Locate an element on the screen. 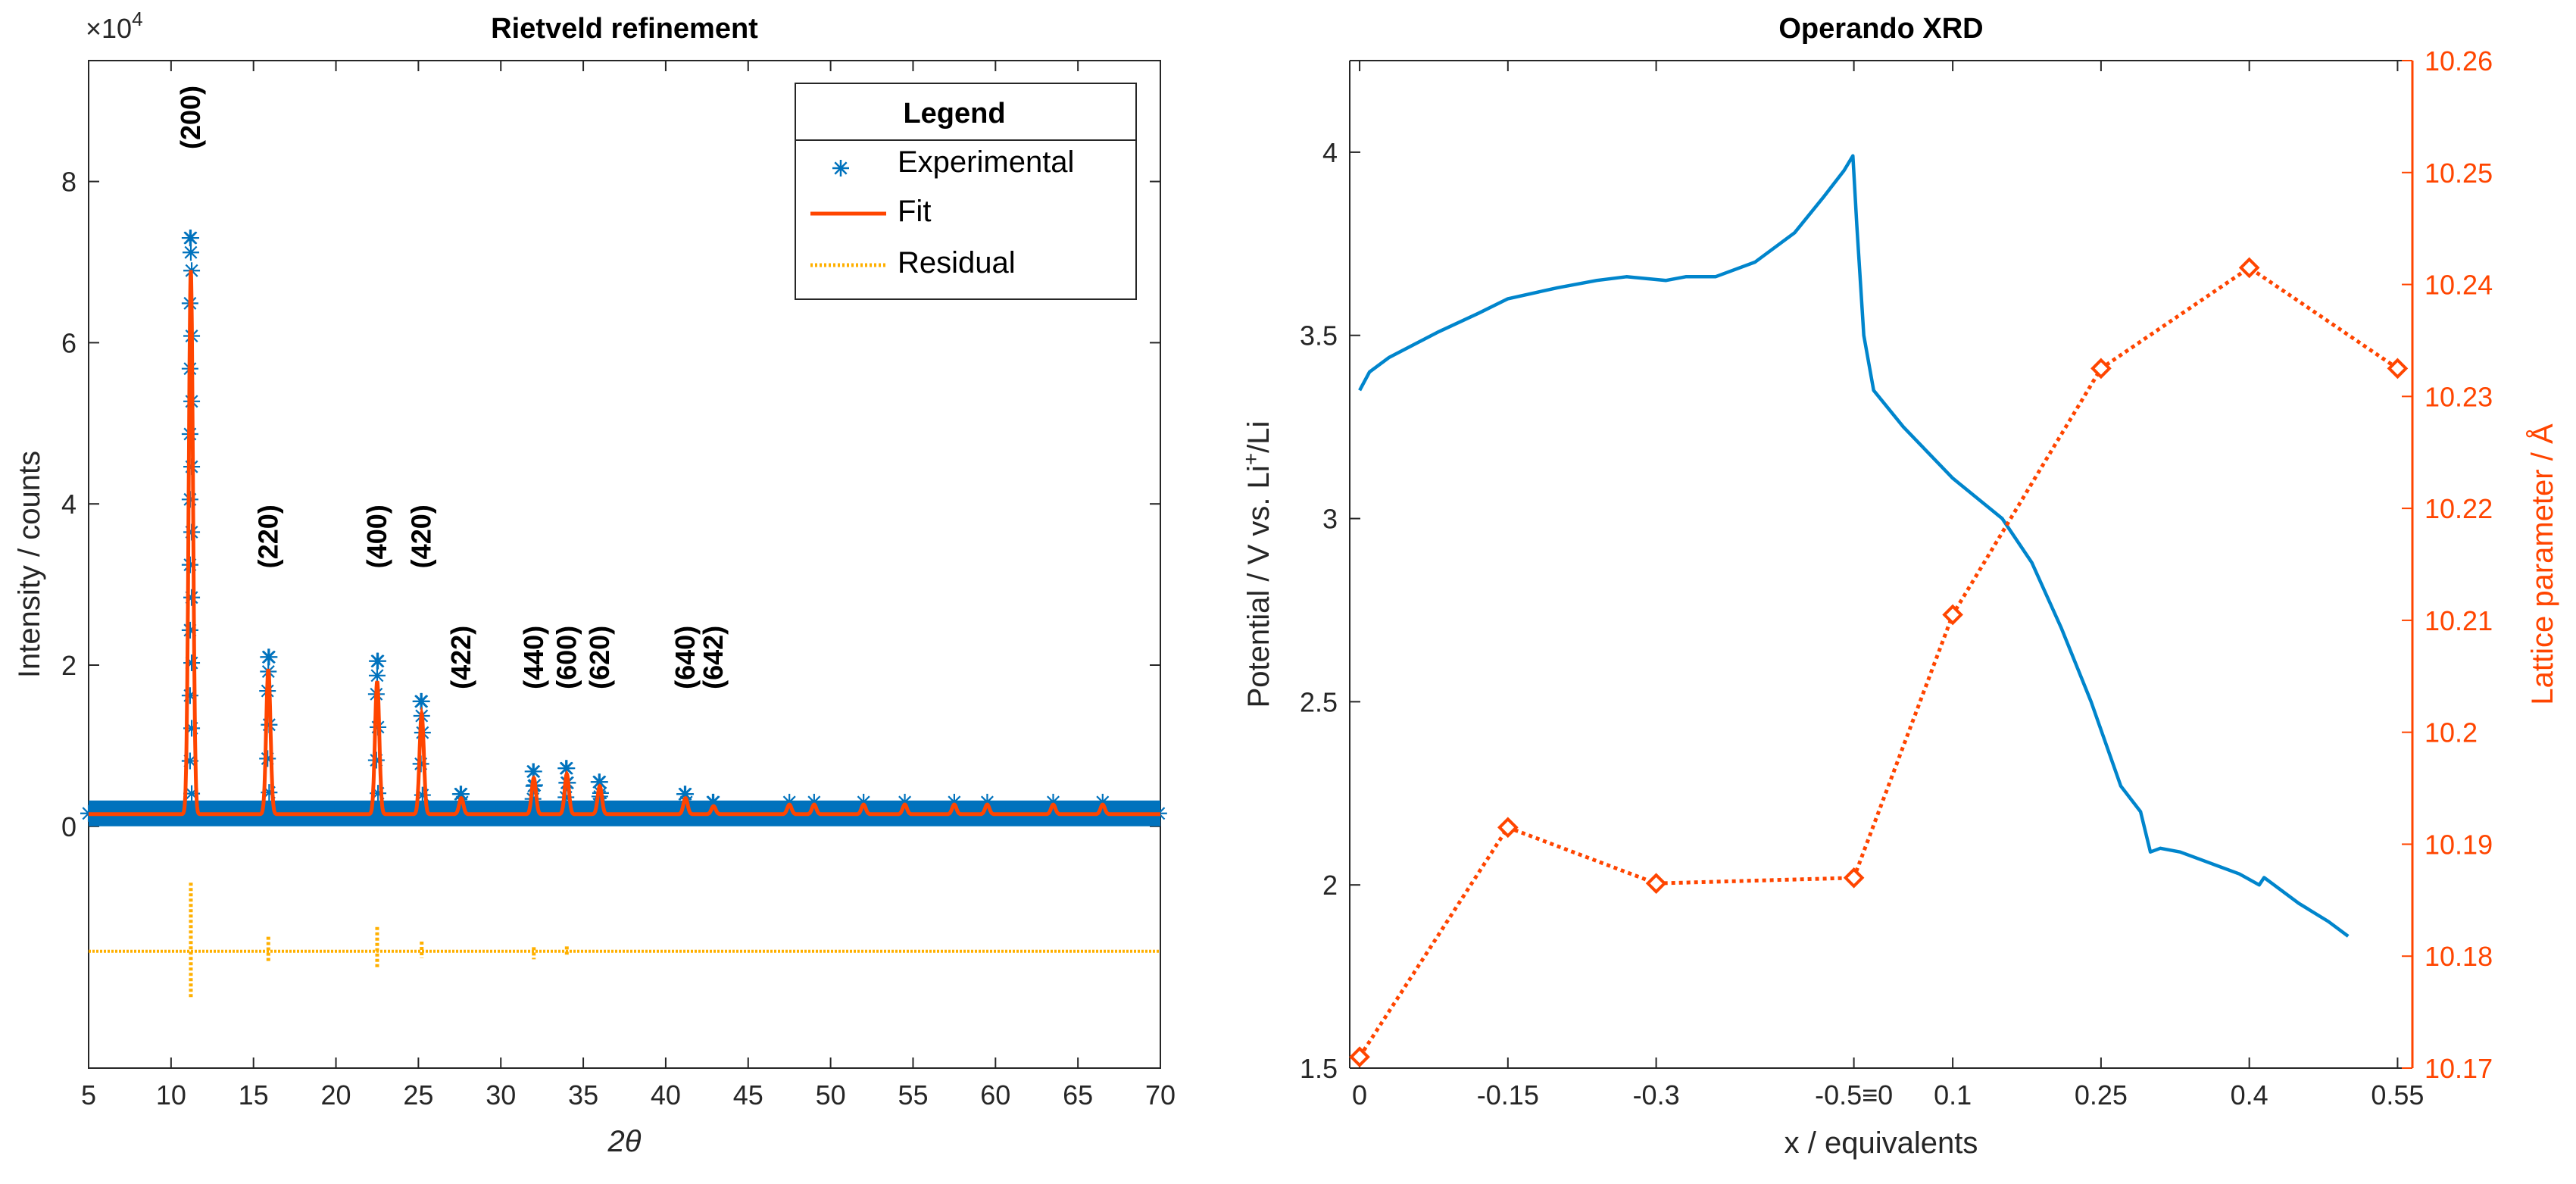 Image resolution: width=2576 pixels, height=1184 pixels. x-axis-label: x / equivalents is located at coordinates (1881, 1143).